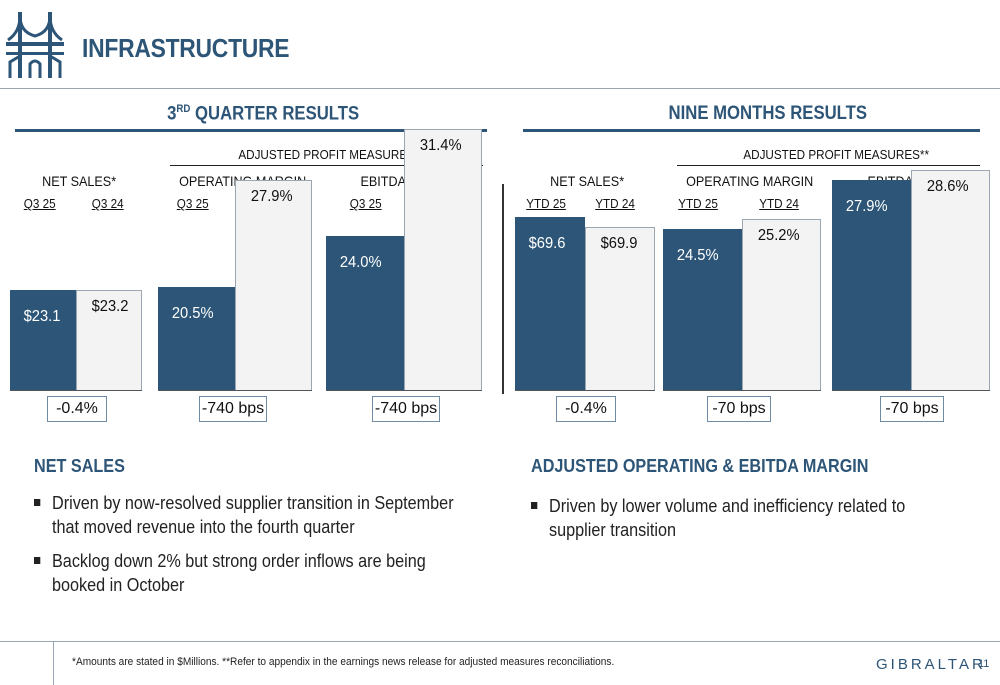 This screenshot has height=685, width=1000. I want to click on margin-heading: ADJUSTED OPERATING & EBITDA MARGIN, so click(700, 466).